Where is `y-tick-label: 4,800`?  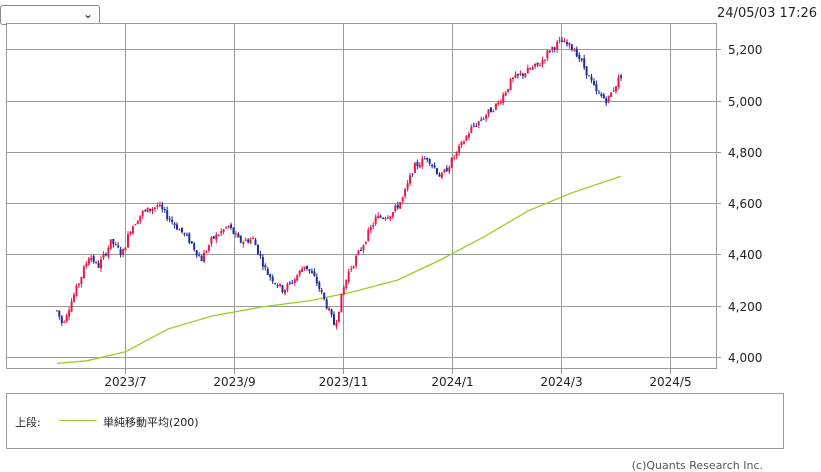 y-tick-label: 4,800 is located at coordinates (745, 153).